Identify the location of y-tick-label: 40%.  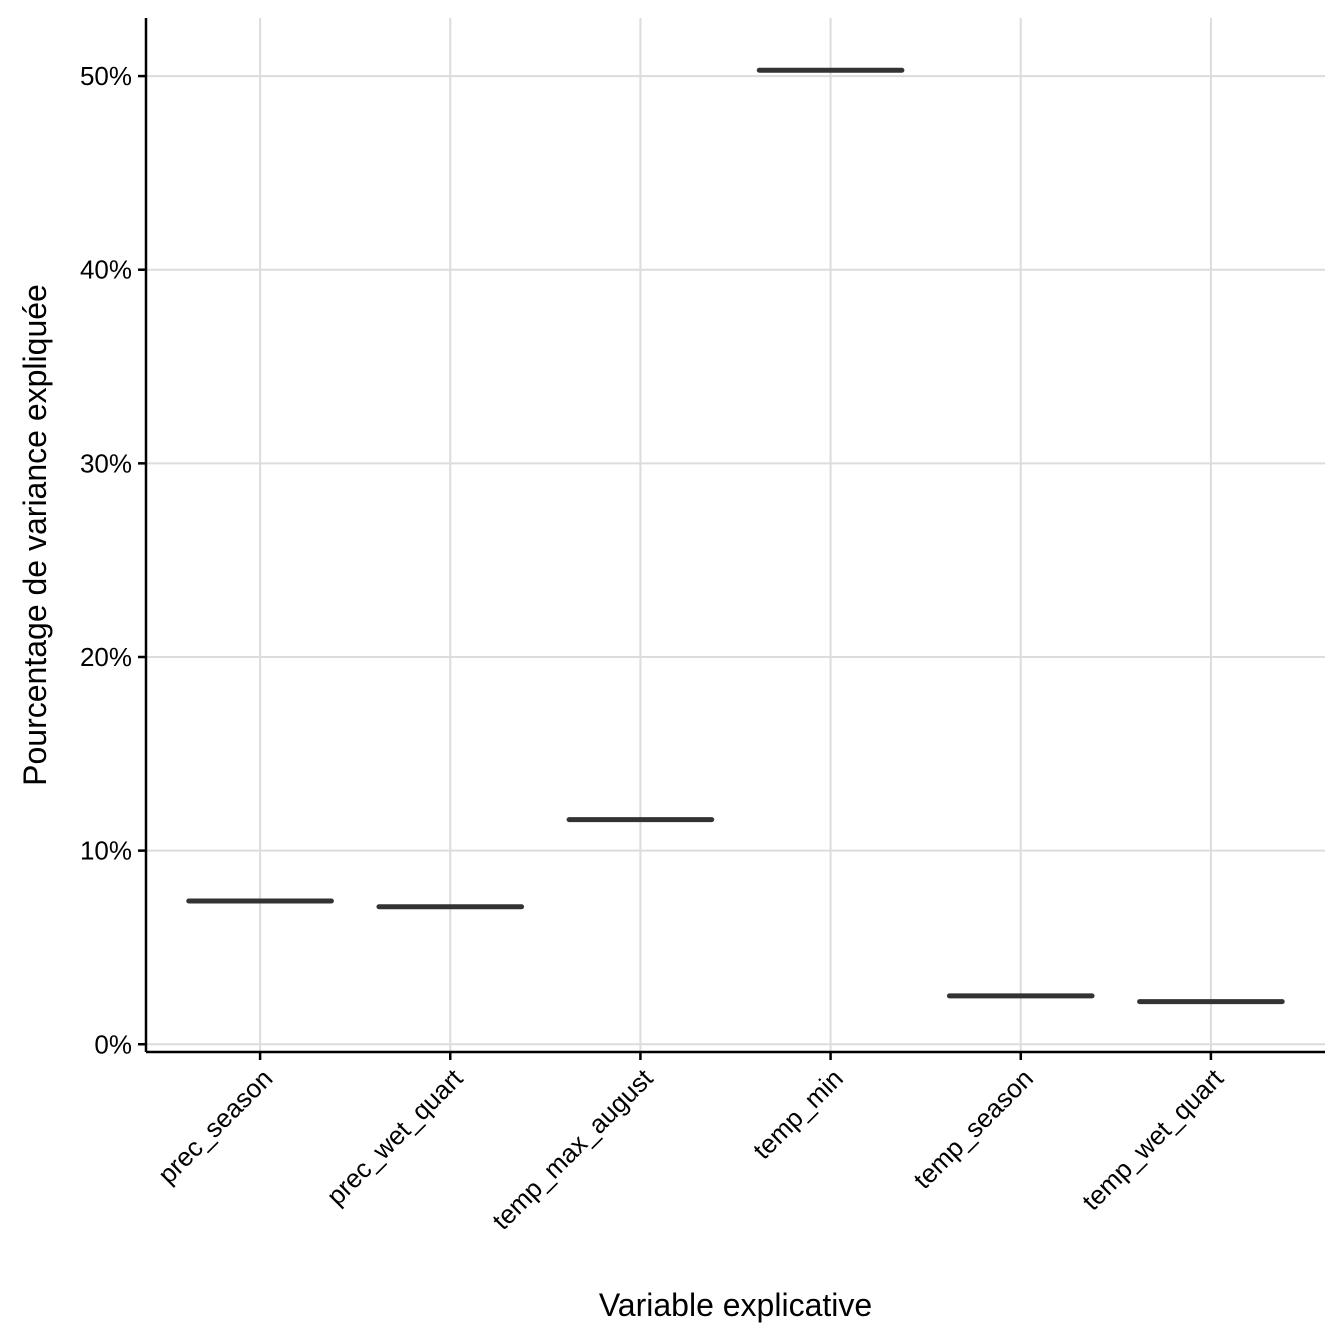
(106, 270).